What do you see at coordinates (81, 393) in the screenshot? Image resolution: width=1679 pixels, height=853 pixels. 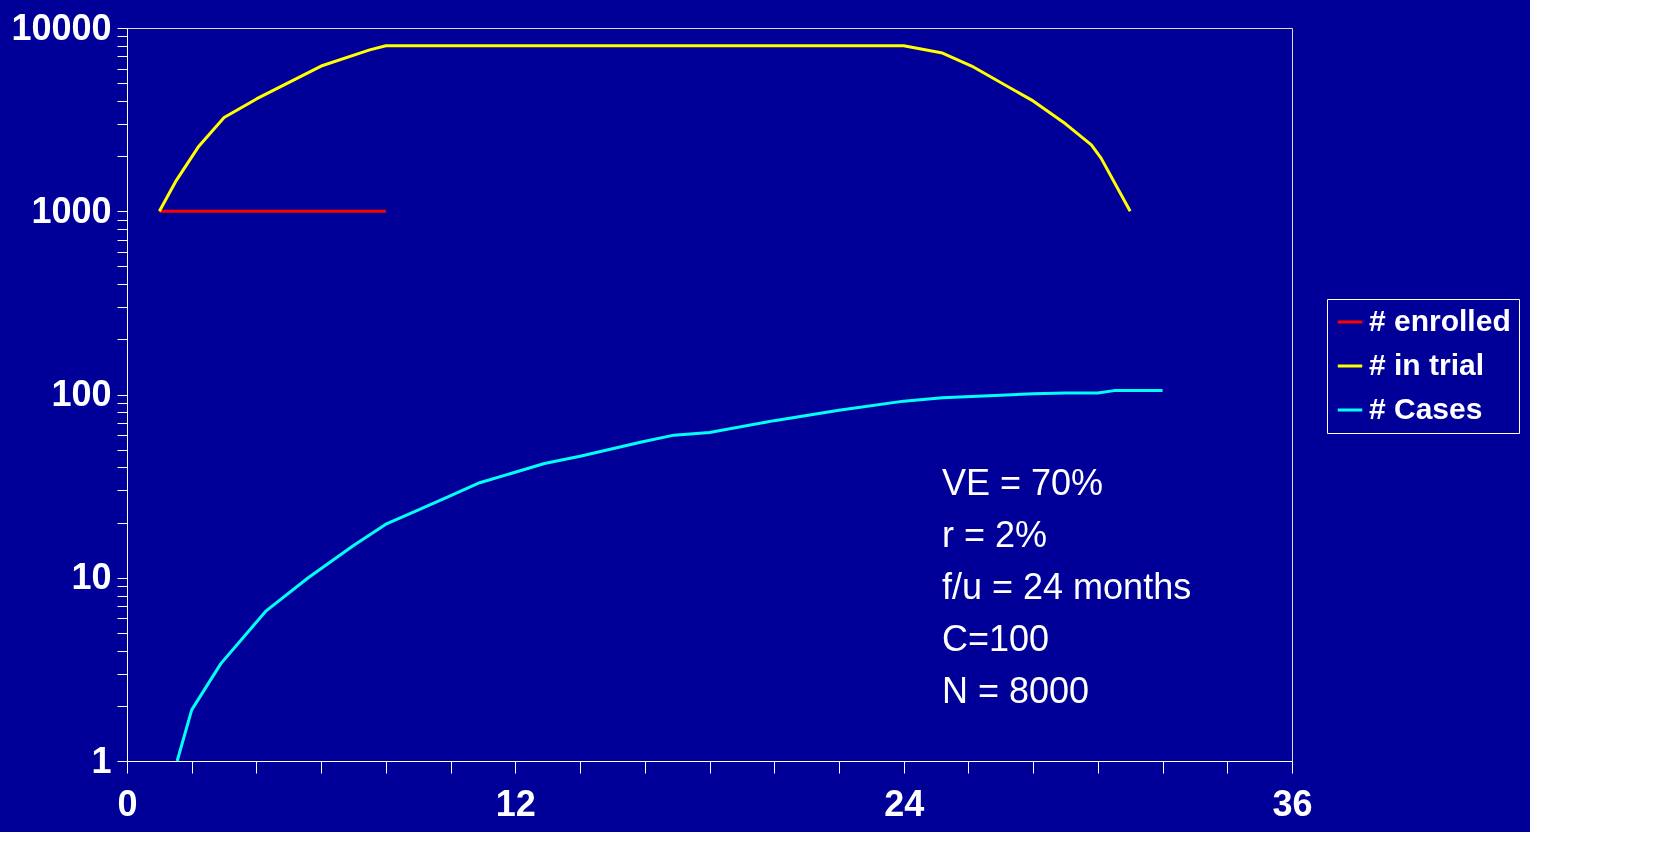 I see `y-tick-label: 100` at bounding box center [81, 393].